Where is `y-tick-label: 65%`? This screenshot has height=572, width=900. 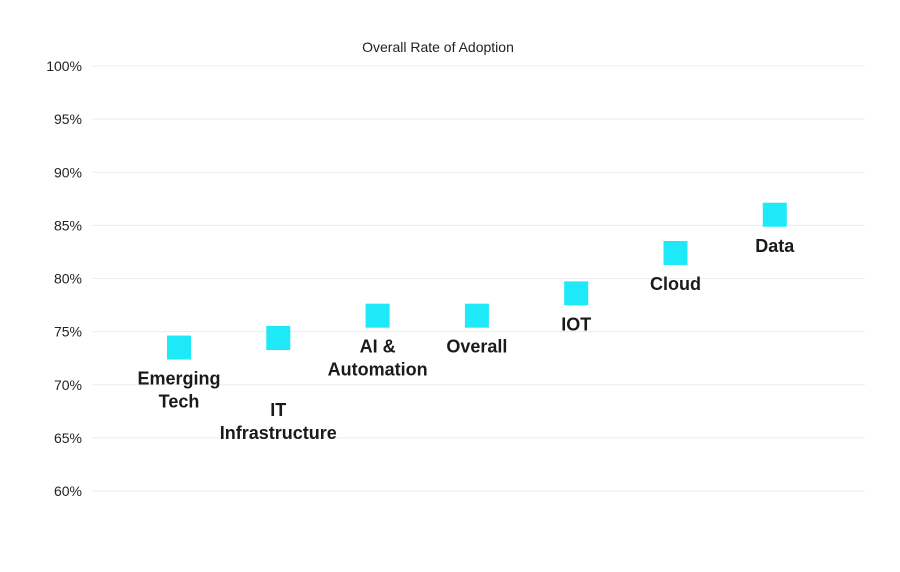 y-tick-label: 65% is located at coordinates (68, 438).